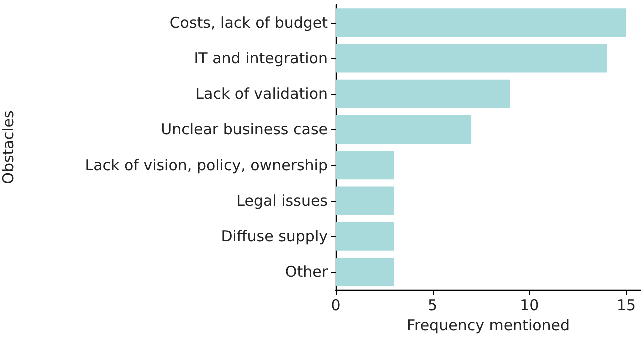 Image resolution: width=644 pixels, height=357 pixels. I want to click on y-tick-label: Other, so click(307, 272).